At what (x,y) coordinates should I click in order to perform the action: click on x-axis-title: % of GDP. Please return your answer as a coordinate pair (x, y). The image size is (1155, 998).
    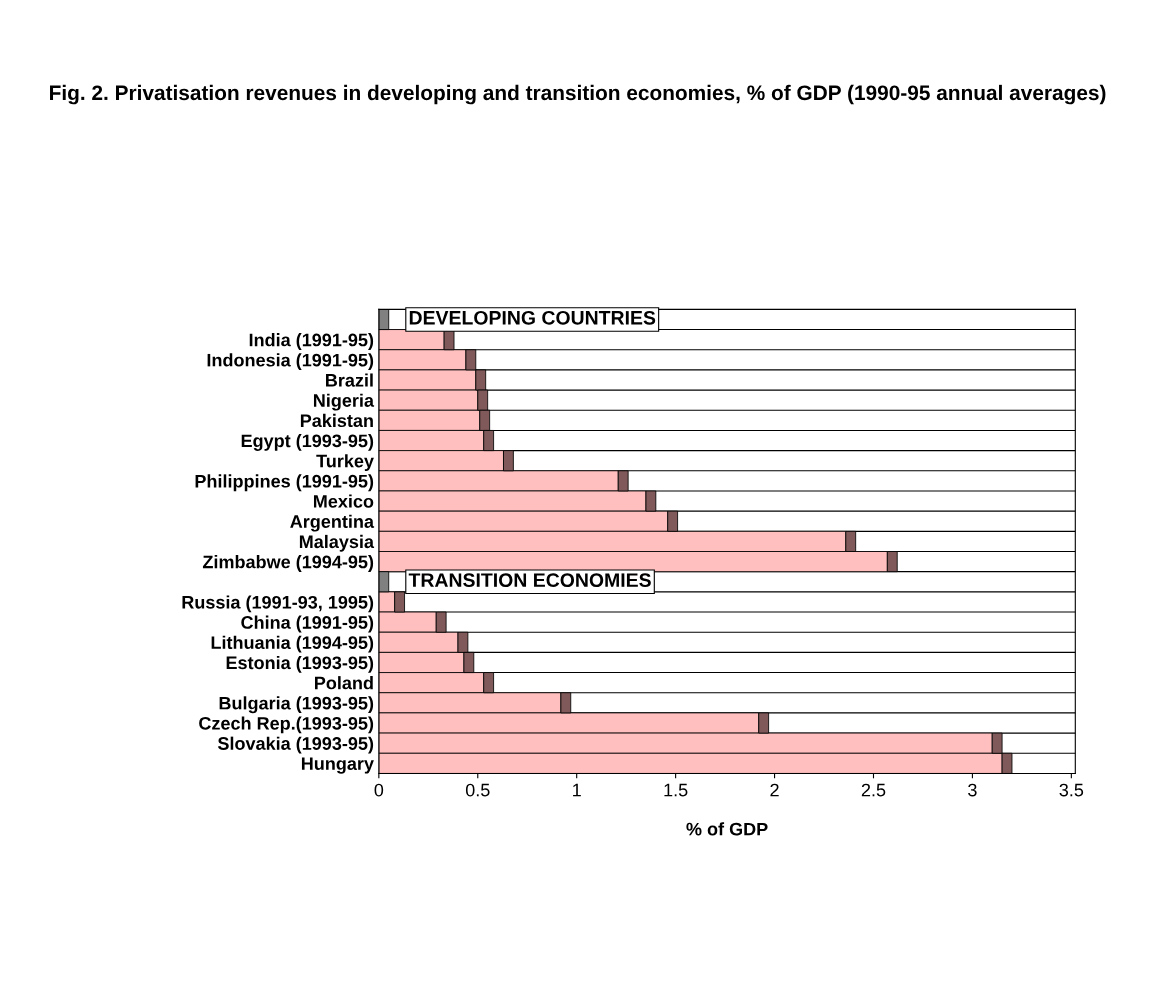
    Looking at the image, I should click on (727, 829).